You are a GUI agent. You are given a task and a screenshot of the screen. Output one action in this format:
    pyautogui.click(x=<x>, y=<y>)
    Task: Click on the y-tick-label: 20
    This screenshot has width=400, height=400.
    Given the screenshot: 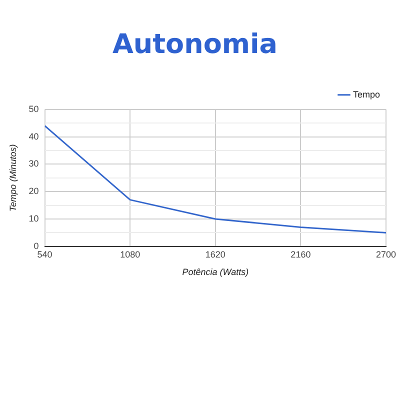 What is the action you would take?
    pyautogui.click(x=33, y=191)
    